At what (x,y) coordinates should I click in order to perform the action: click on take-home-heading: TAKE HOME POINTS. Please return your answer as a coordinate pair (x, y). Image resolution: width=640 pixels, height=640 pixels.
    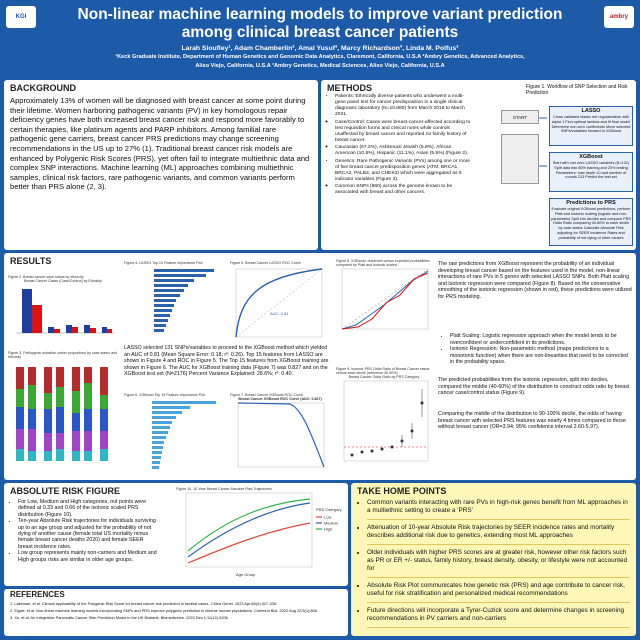
    Looking at the image, I should click on (402, 491).